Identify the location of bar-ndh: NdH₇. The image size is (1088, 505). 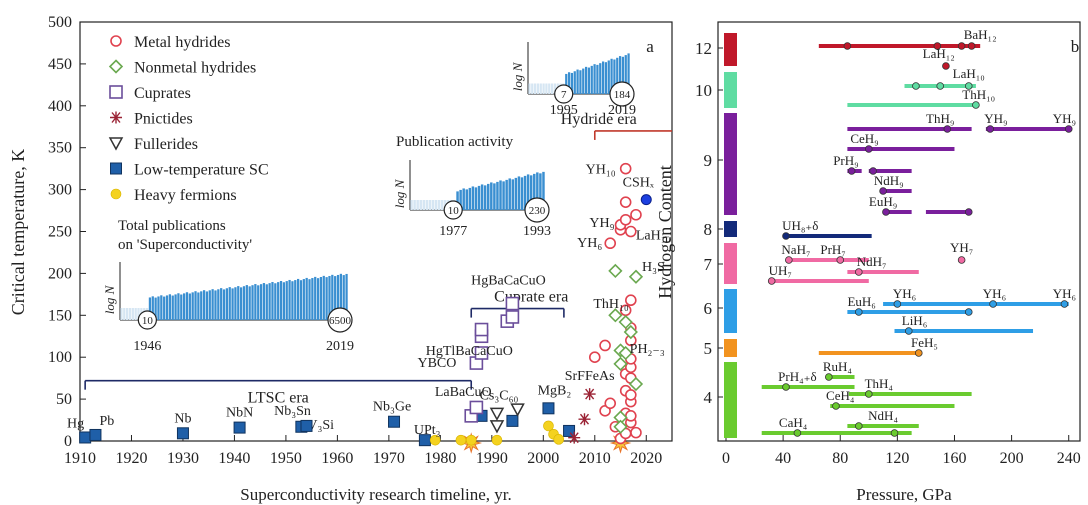
(883, 265).